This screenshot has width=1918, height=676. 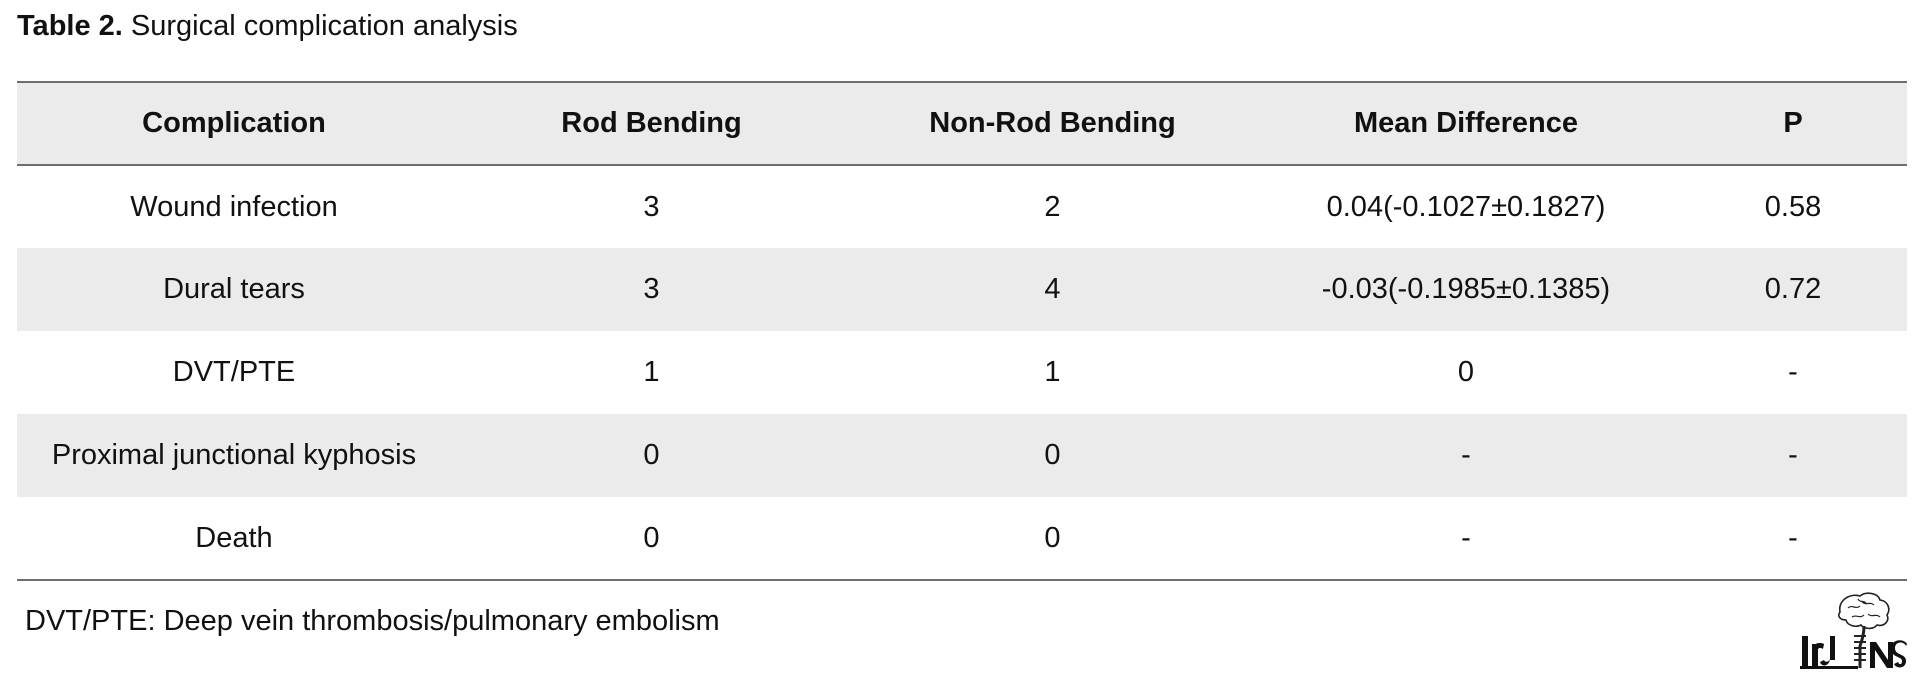 I want to click on header-rod-bending: Rod Bending, so click(x=651, y=123).